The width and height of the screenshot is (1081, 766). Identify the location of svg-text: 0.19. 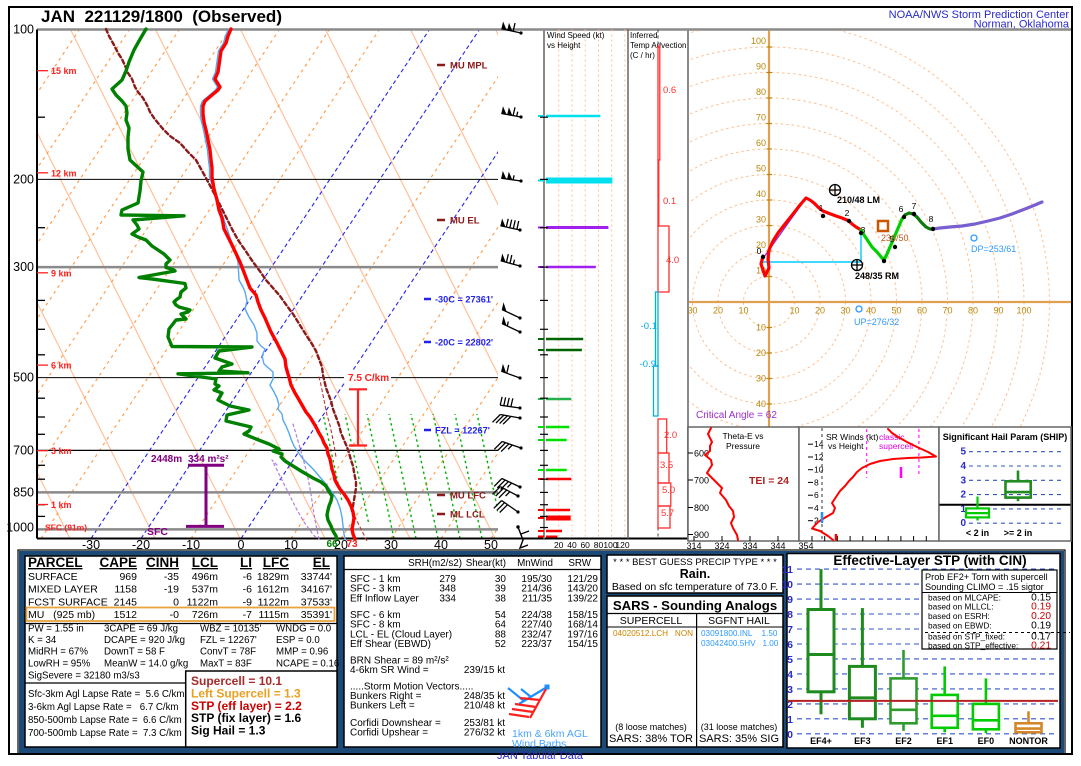
(1041, 626).